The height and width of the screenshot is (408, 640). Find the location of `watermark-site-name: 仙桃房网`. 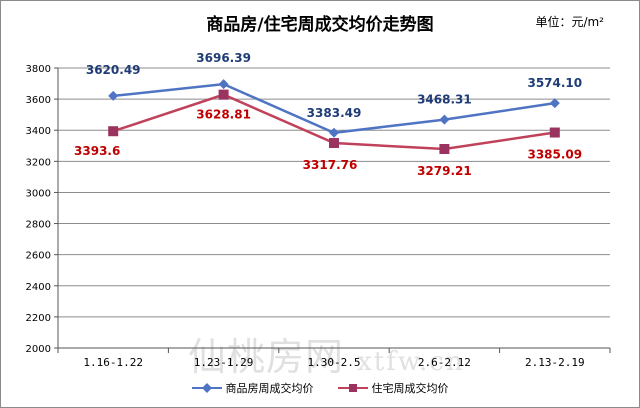

watermark-site-name: 仙桃房网 is located at coordinates (266, 357).